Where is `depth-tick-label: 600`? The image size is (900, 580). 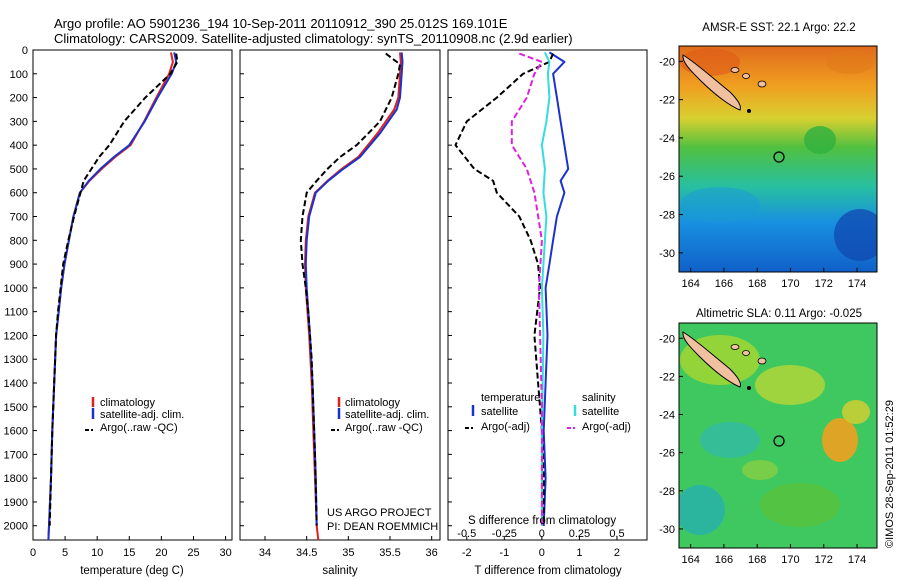
depth-tick-label: 600 is located at coordinates (19, 194).